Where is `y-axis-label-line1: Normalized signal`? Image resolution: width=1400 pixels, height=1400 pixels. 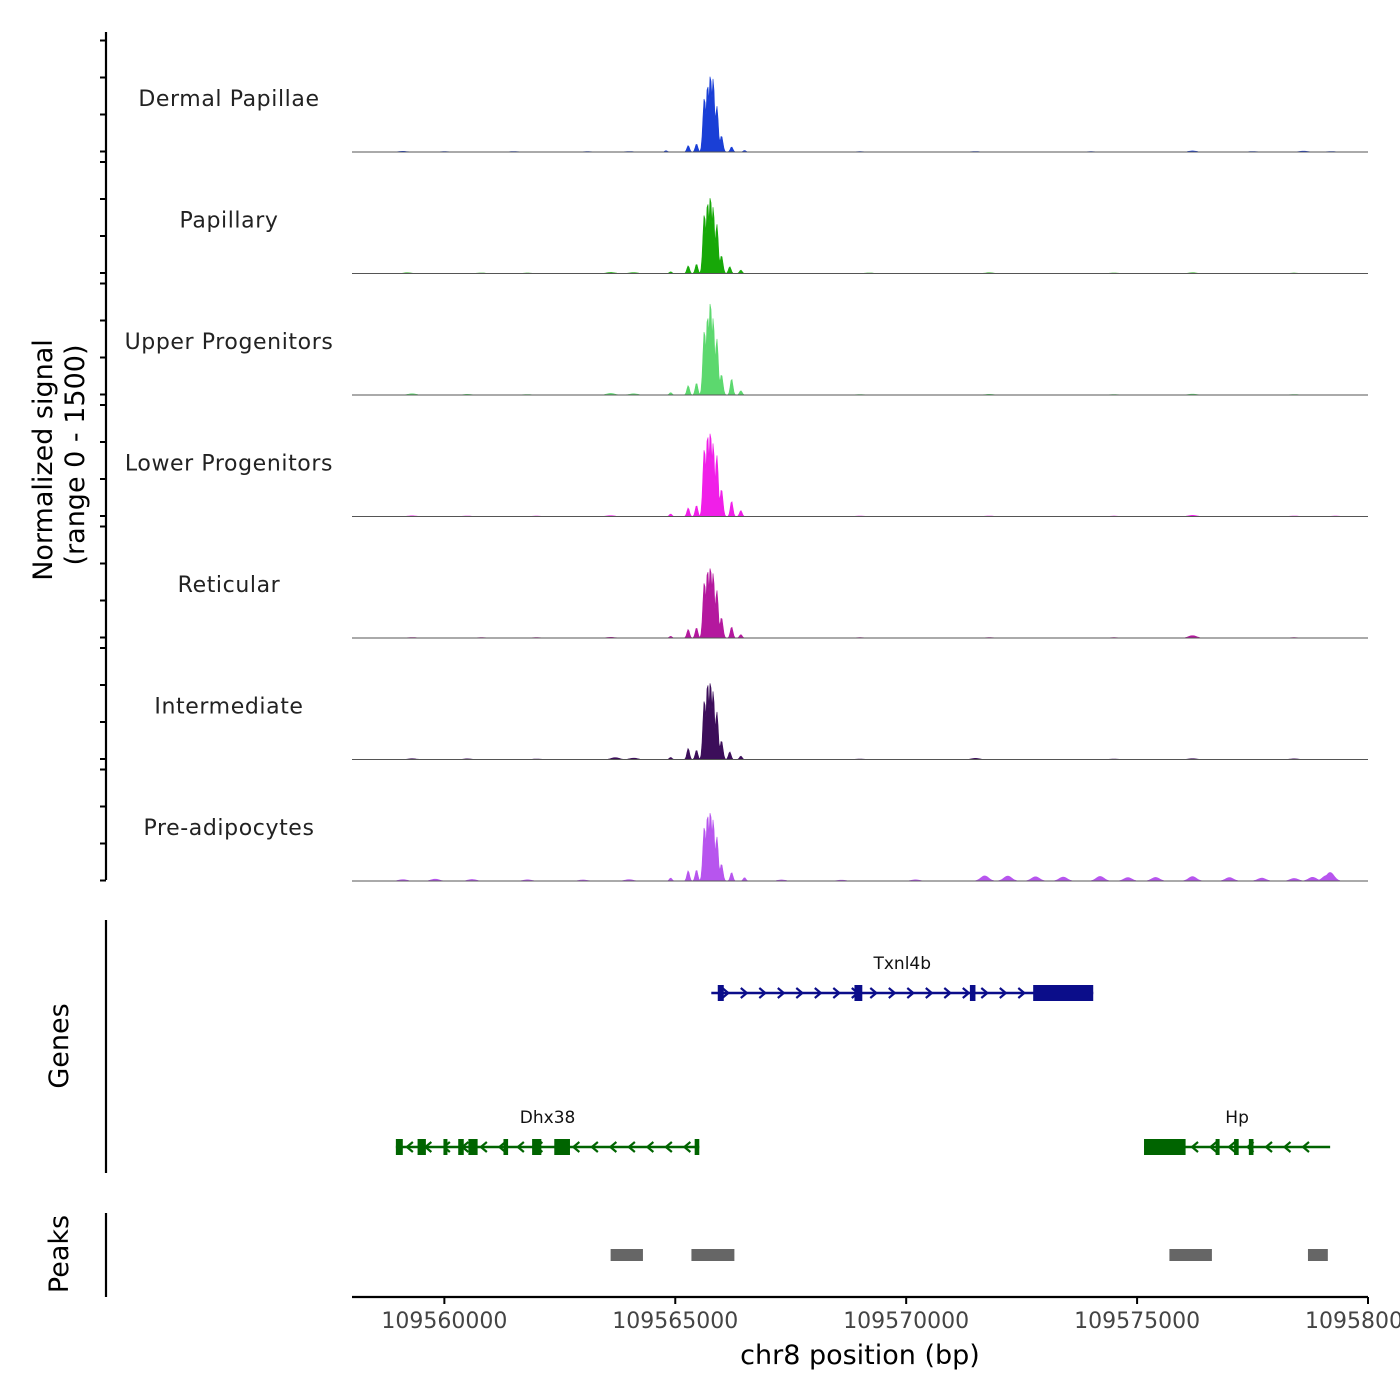
y-axis-label-line1: Normalized signal is located at coordinates (43, 460).